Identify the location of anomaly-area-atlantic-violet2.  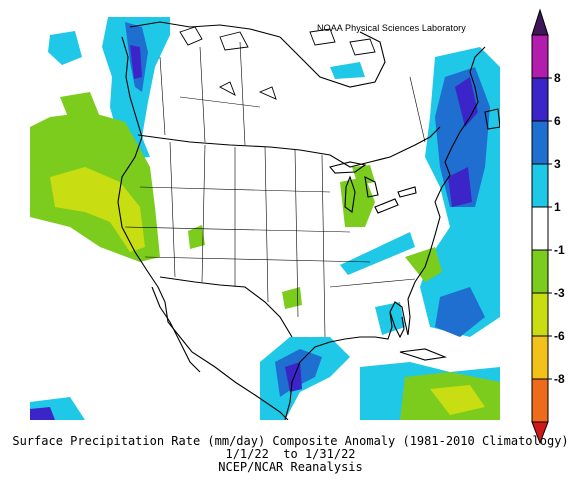
(460, 187).